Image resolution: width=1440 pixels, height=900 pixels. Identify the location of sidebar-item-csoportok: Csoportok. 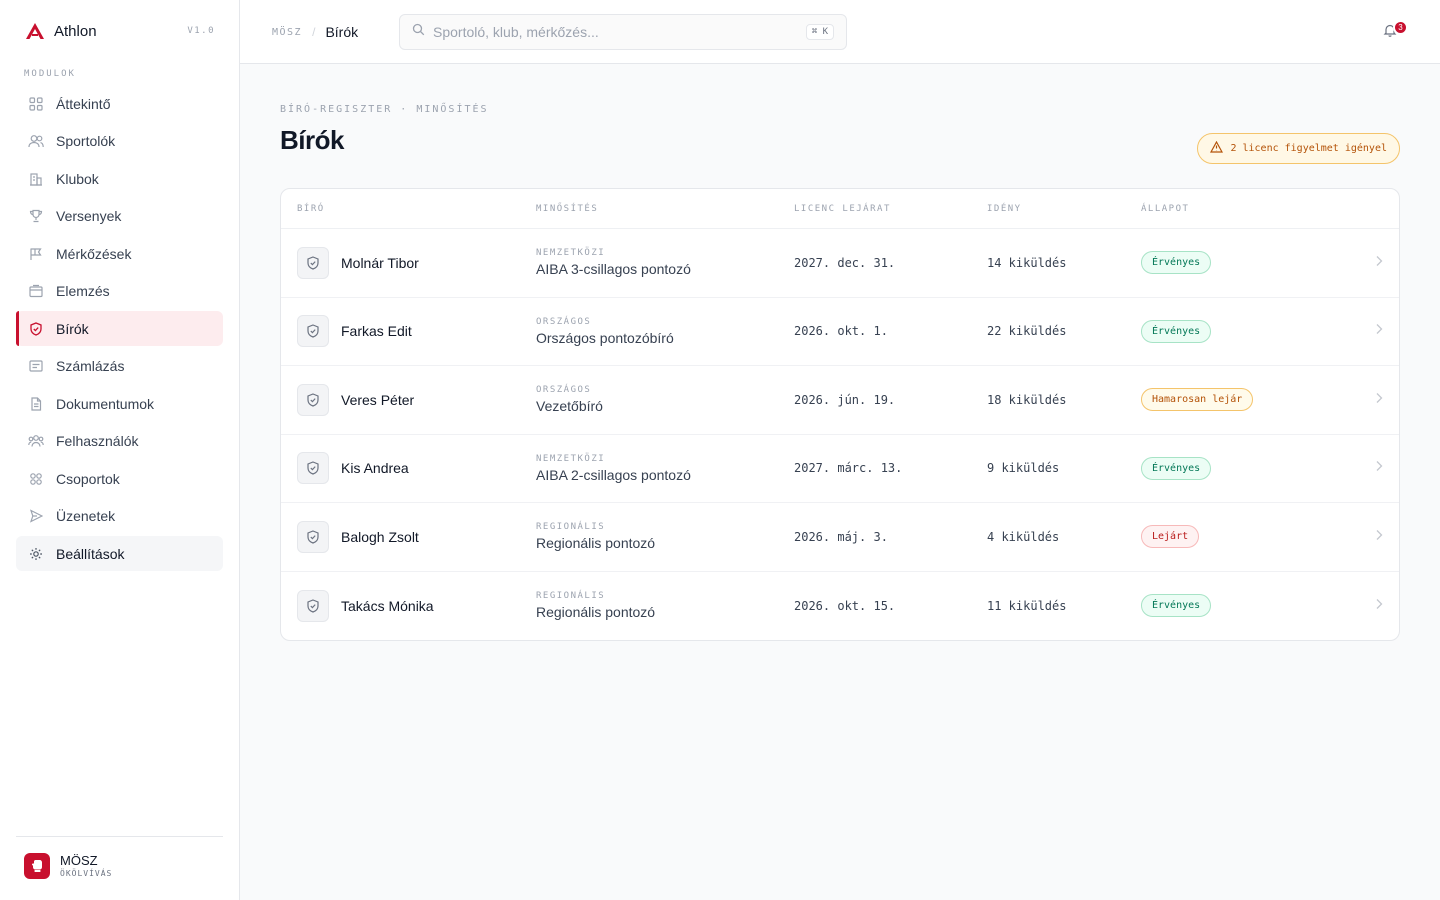
(119, 478).